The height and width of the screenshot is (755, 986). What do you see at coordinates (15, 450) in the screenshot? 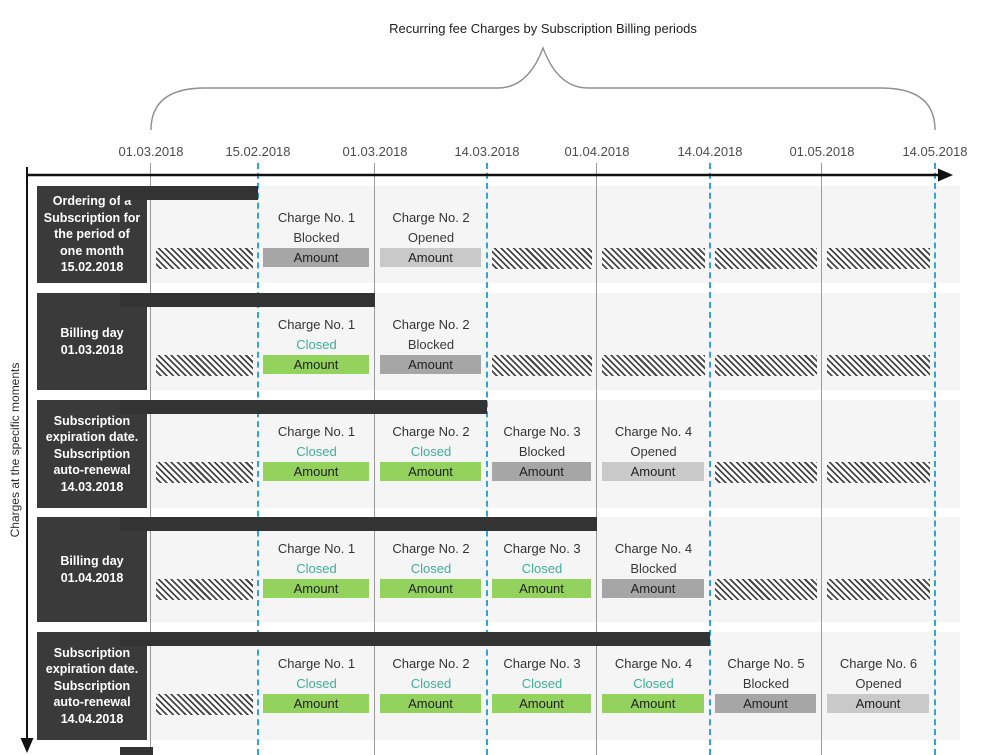
I see `y-axis-label: Charges at the specific moments` at bounding box center [15, 450].